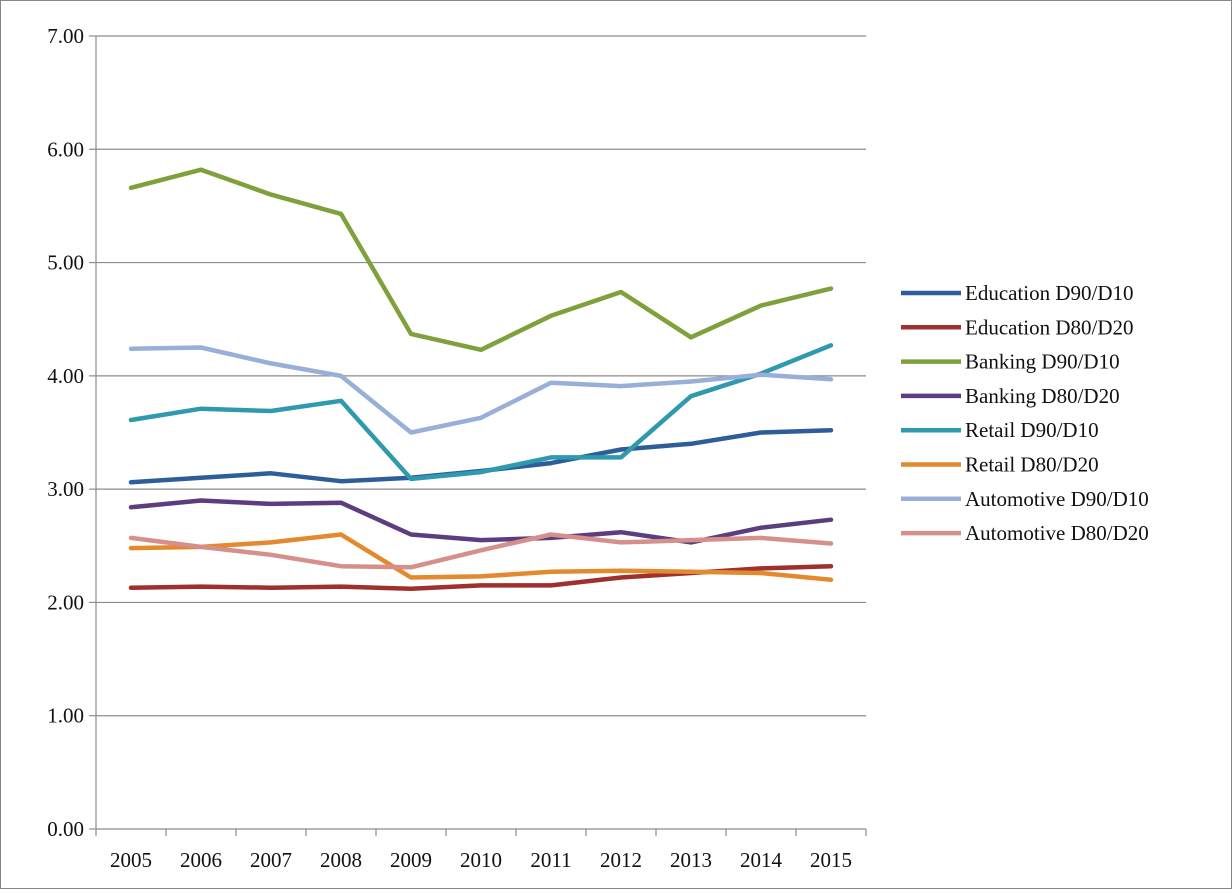 The height and width of the screenshot is (893, 1232). Describe the element at coordinates (1032, 465) in the screenshot. I see `legend-label: Retail D80/D20` at that location.